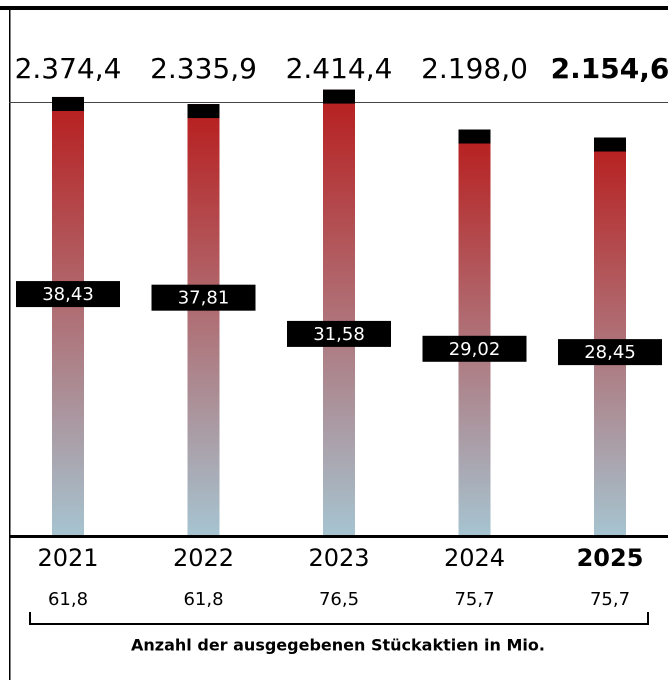 The image size is (668, 684). I want to click on value-label: 2.154,6, so click(609, 68).